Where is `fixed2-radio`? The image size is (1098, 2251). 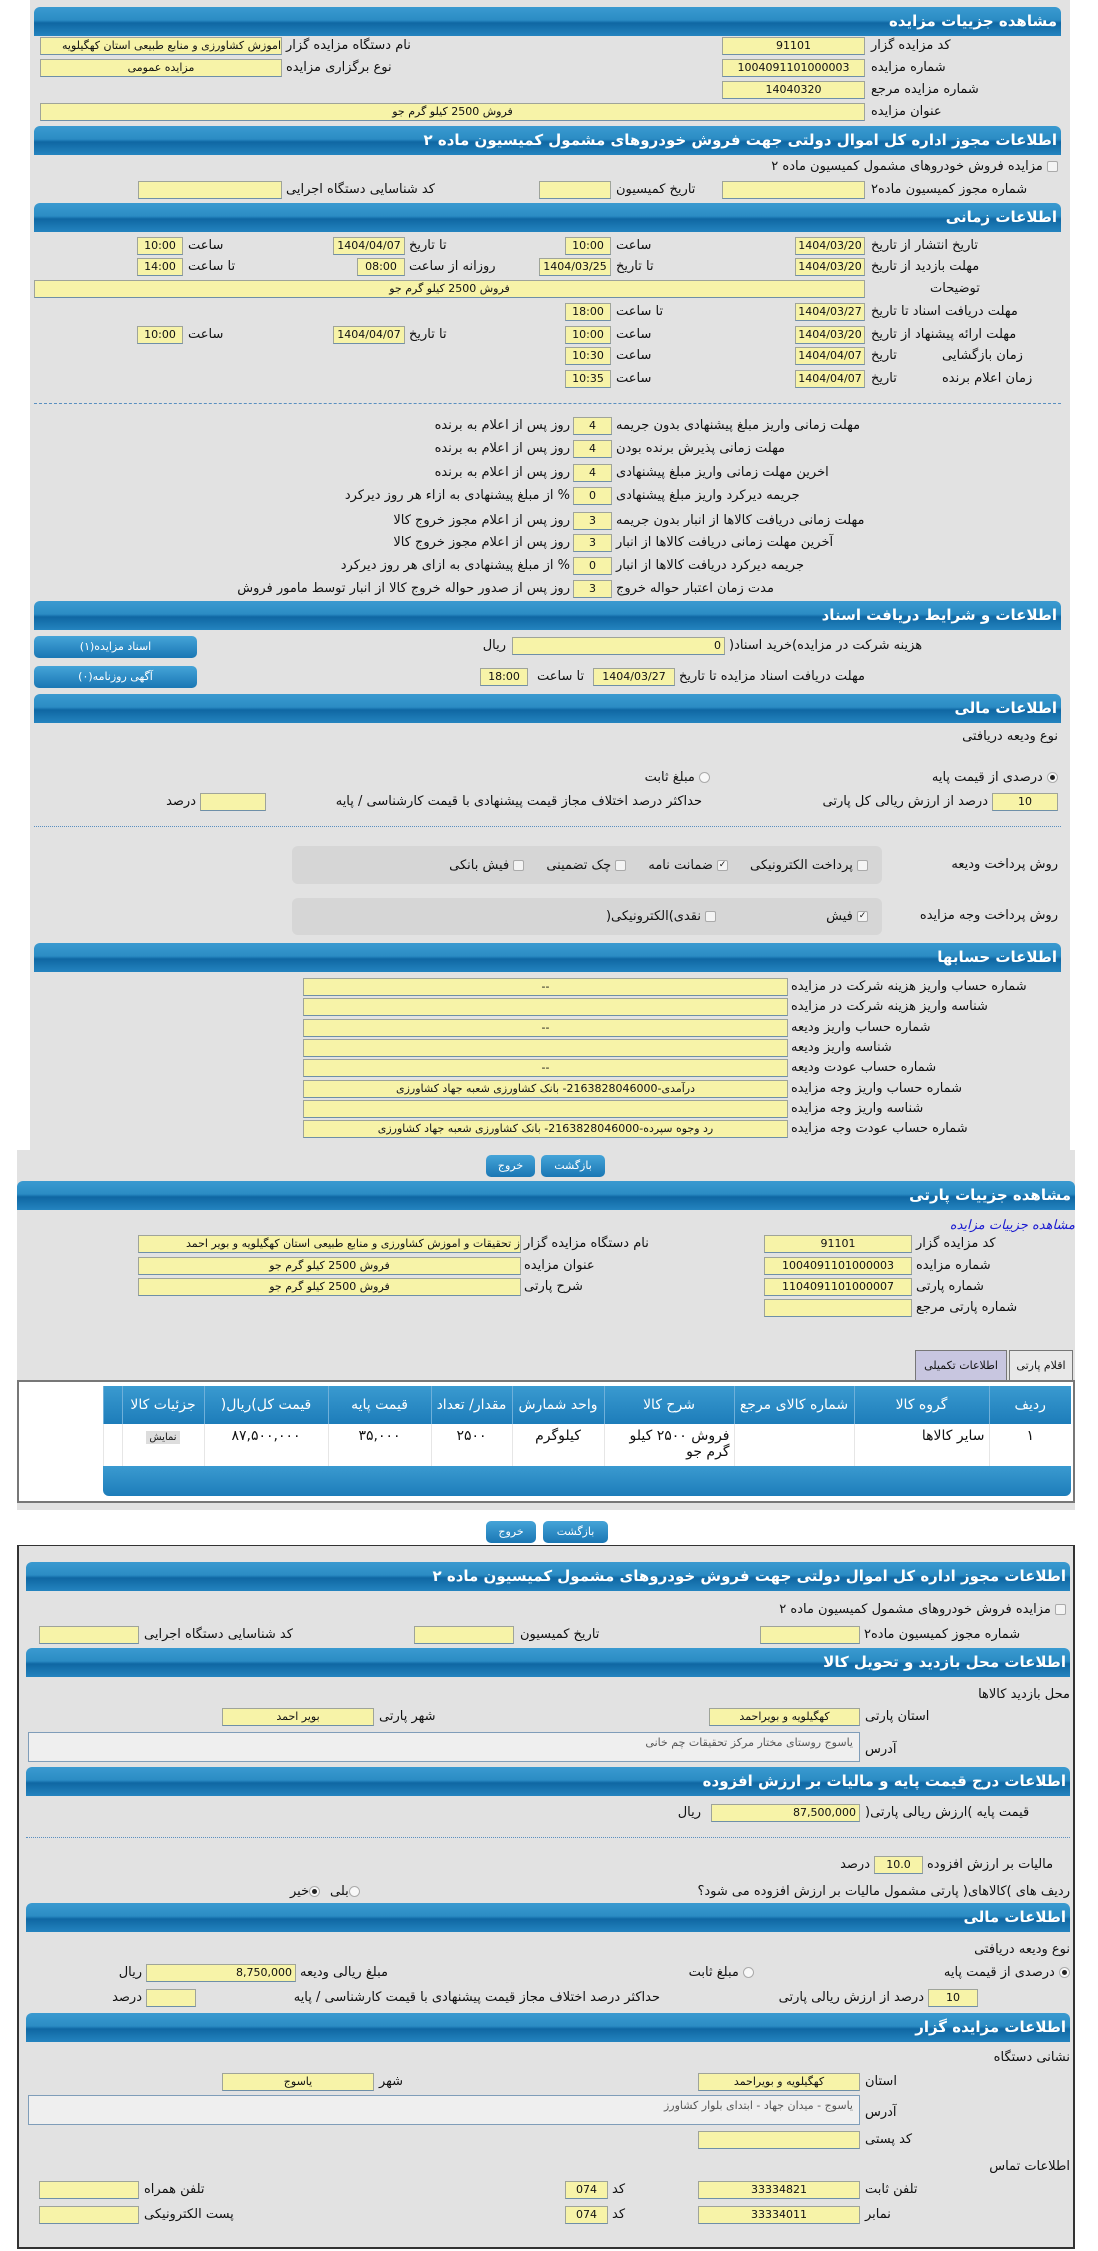
fixed2-radio is located at coordinates (748, 1972).